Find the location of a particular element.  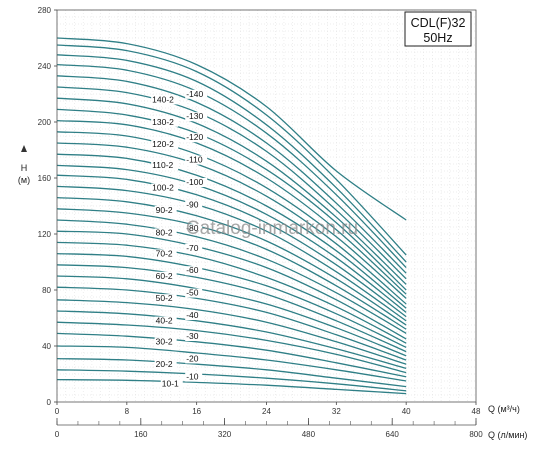

y-axis-label: H is located at coordinates (24, 168).